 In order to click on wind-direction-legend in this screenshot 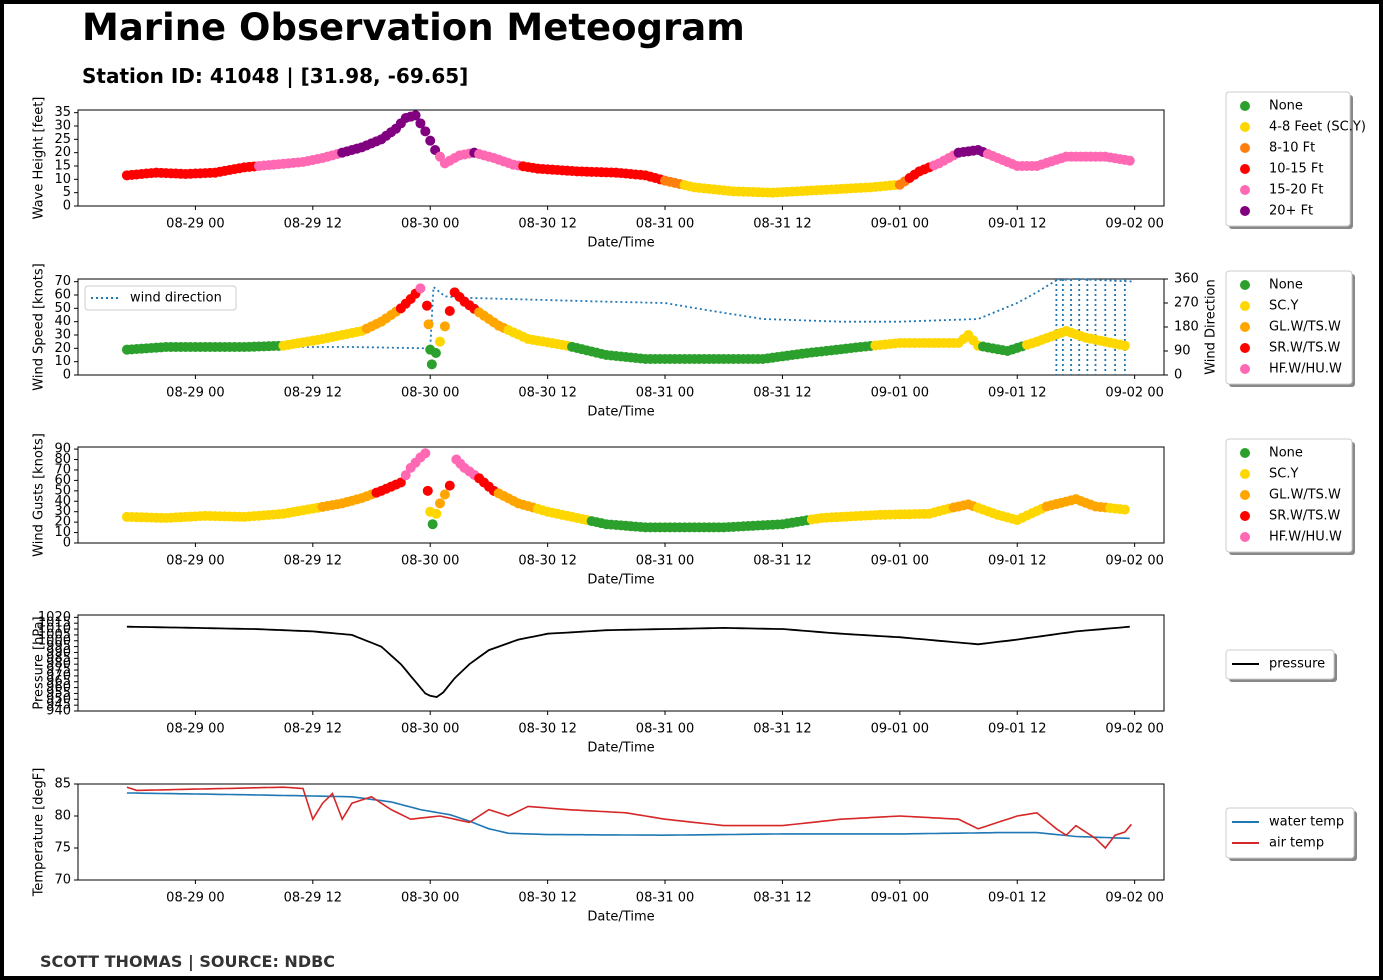, I will do `click(160, 298)`.